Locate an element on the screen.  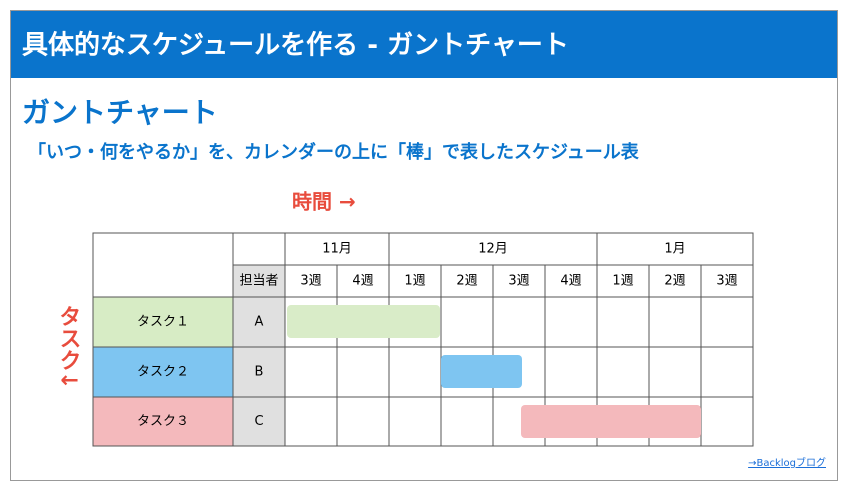
task-name: タスク２ is located at coordinates (163, 372).